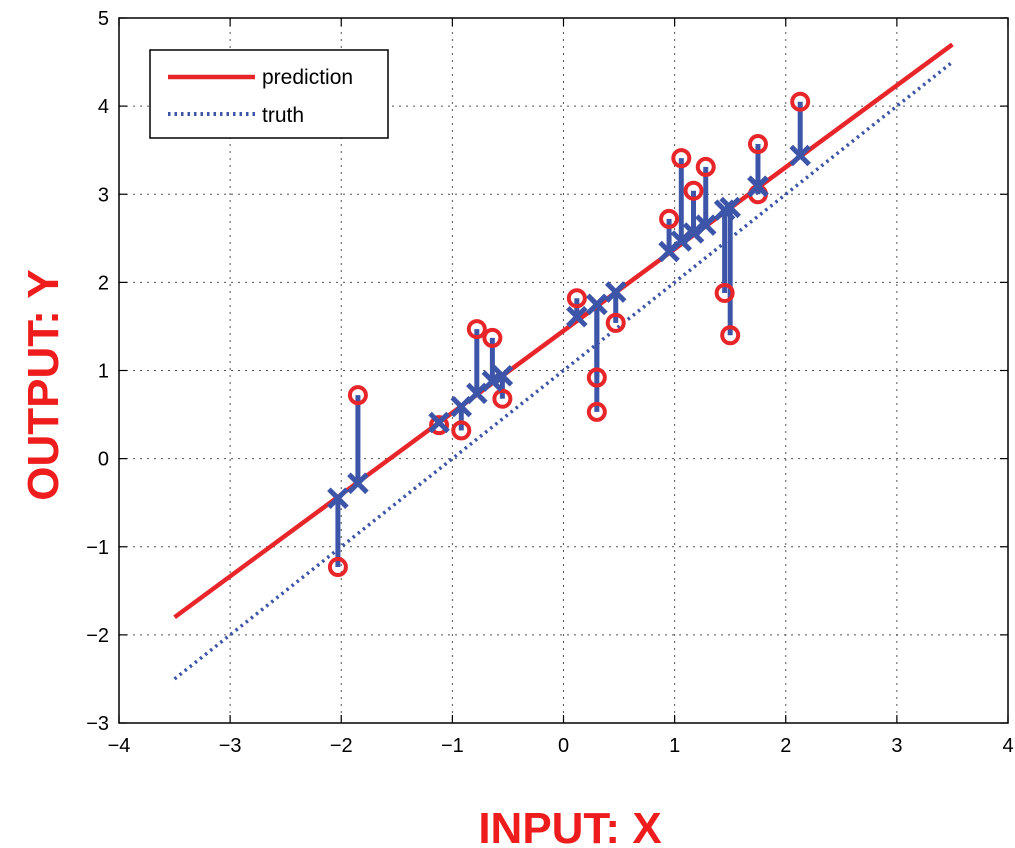  I want to click on x-tick-label: −3, so click(230, 746).